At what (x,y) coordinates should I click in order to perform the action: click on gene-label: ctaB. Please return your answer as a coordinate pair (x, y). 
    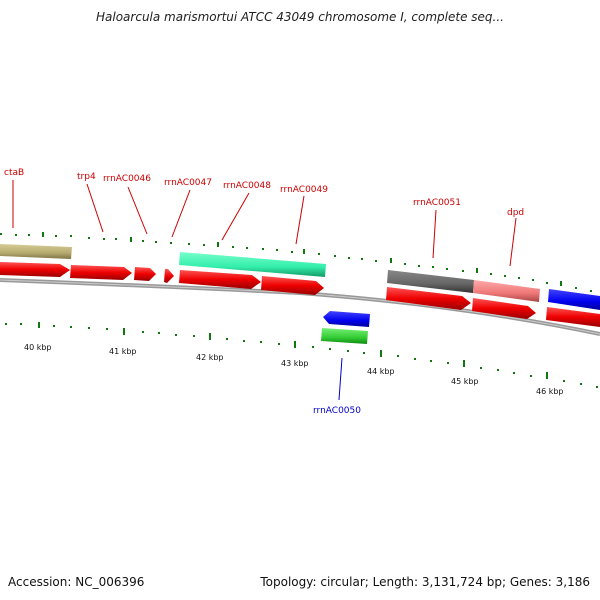
    Looking at the image, I should click on (14, 173).